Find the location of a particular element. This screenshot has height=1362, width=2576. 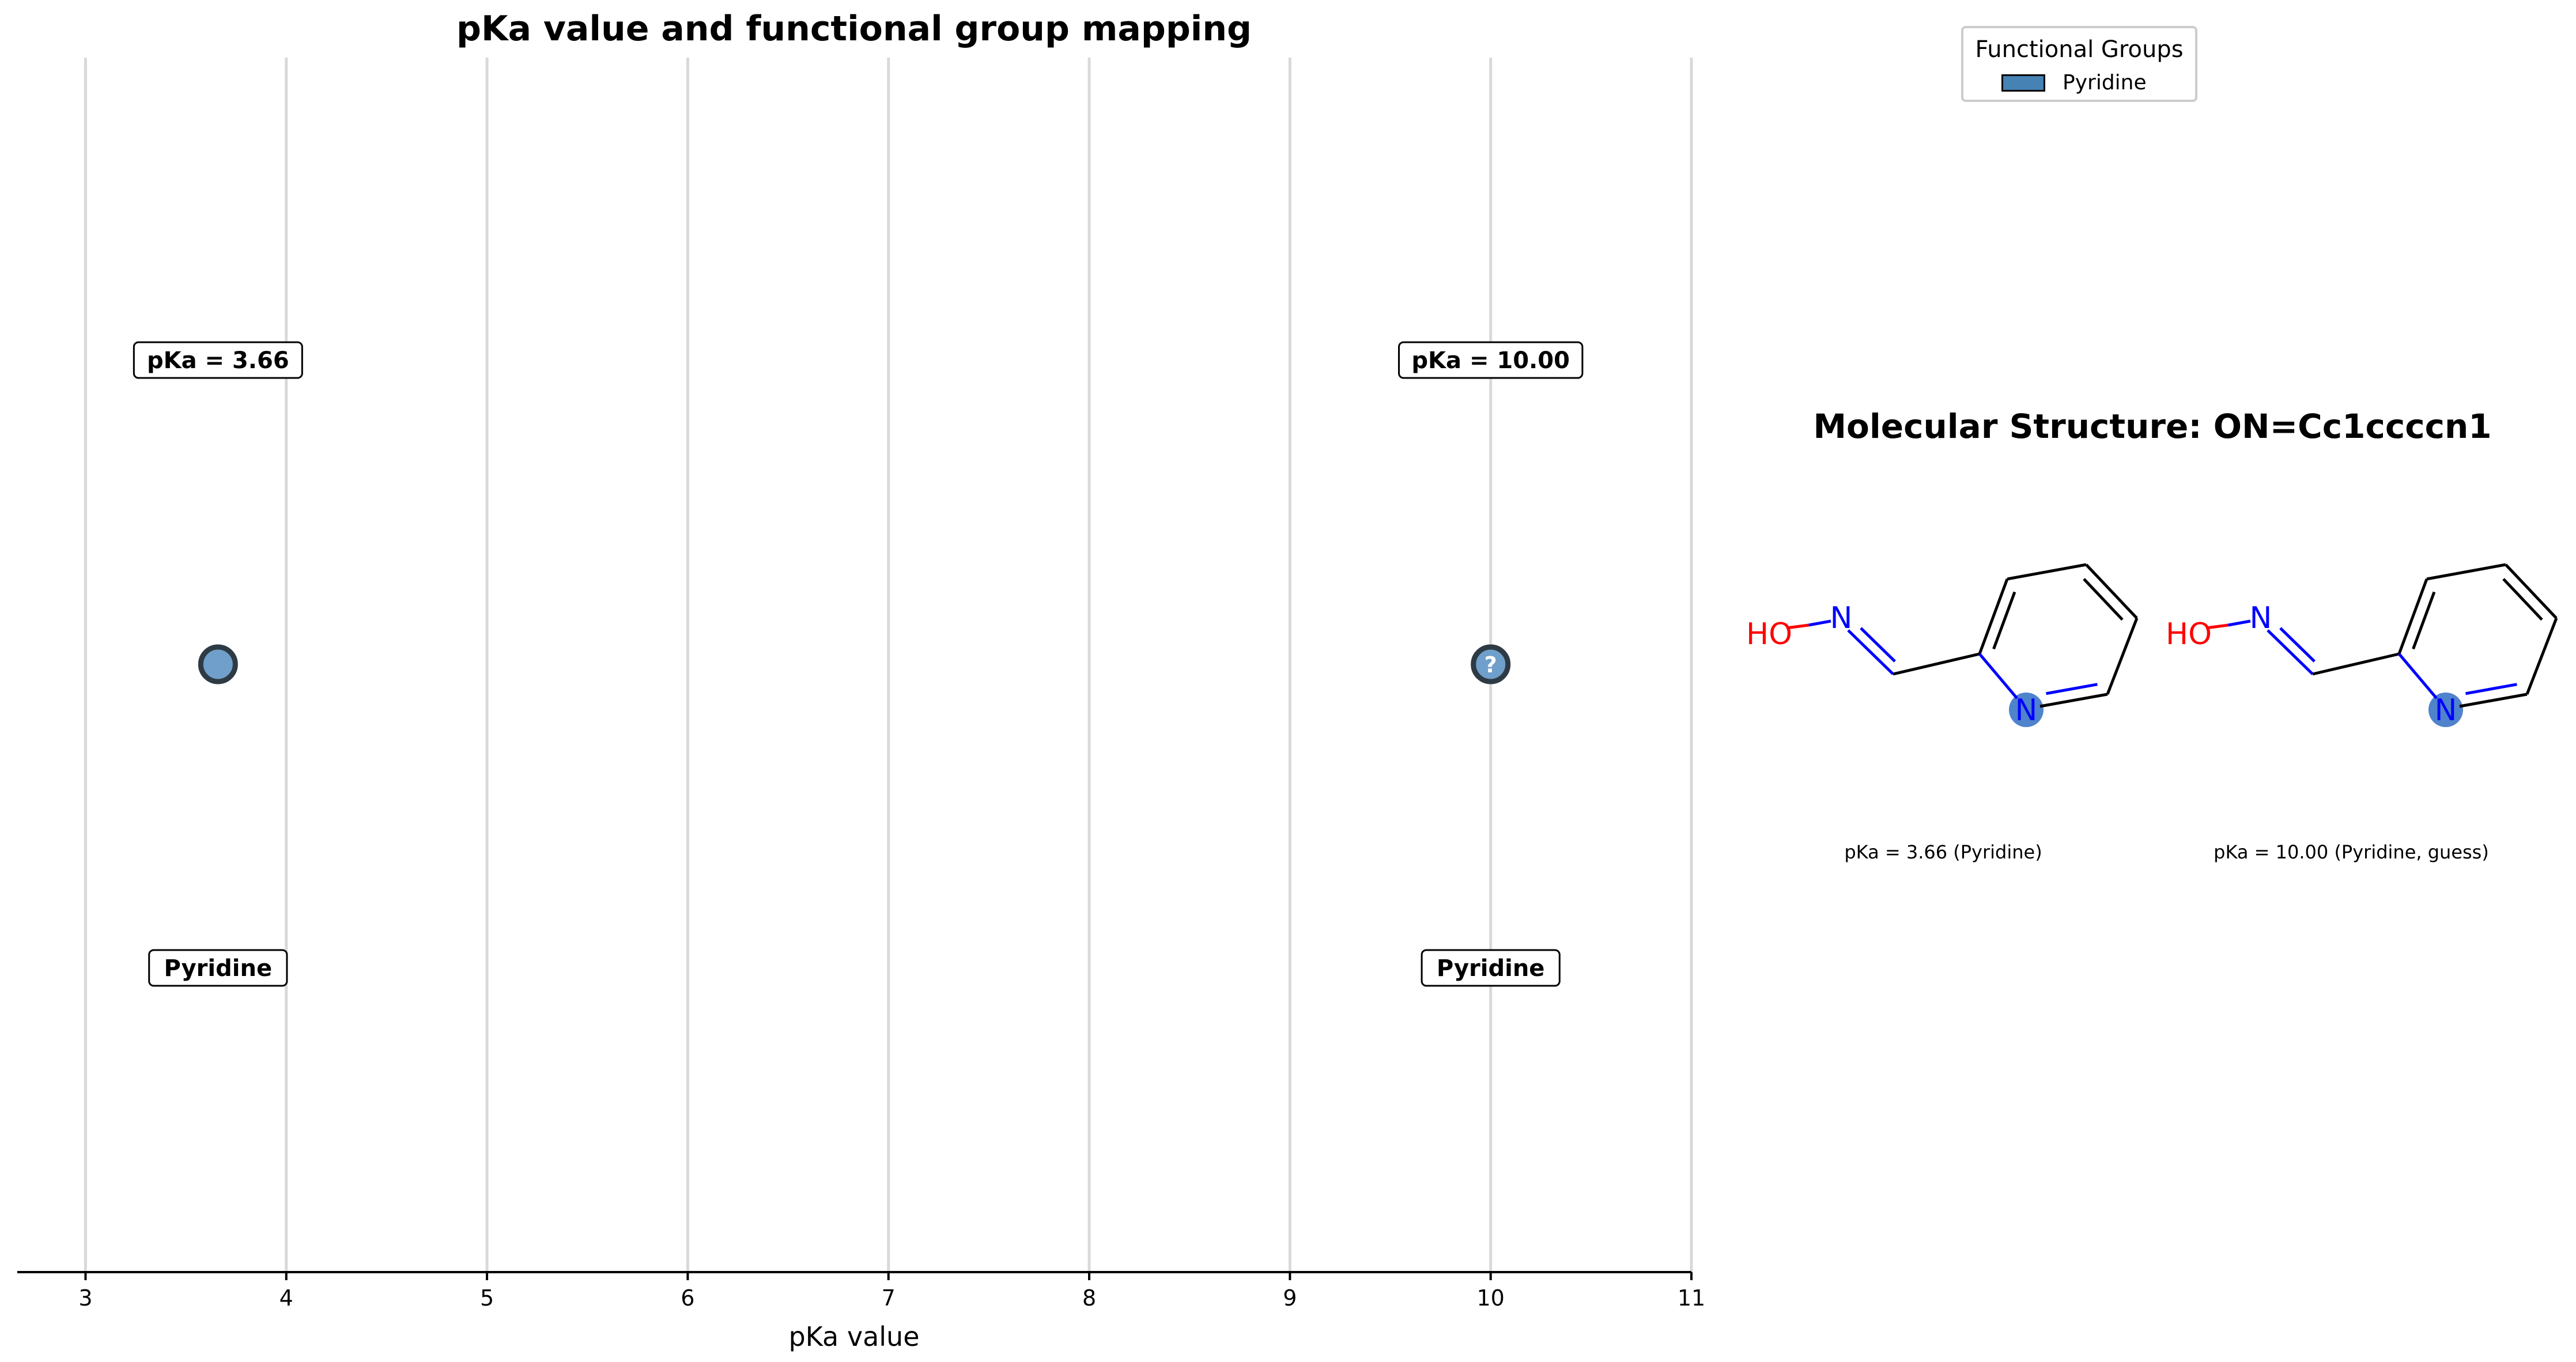

x-tick-label: 9 is located at coordinates (1290, 1298).